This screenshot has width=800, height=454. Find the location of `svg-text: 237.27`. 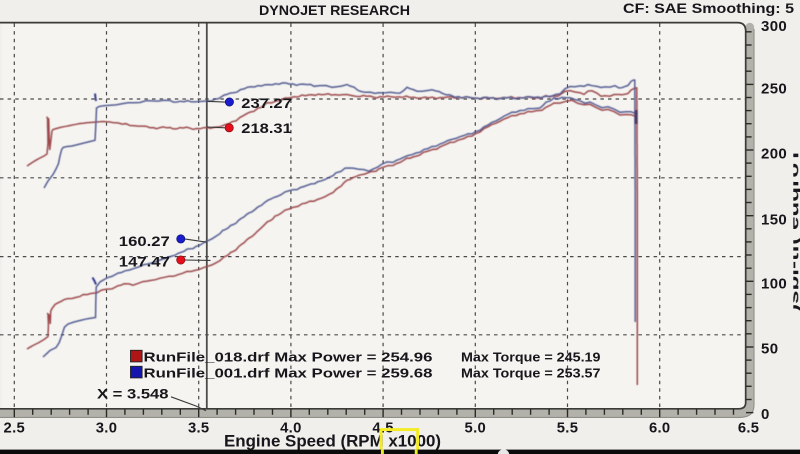

svg-text: 237.27 is located at coordinates (266, 103).